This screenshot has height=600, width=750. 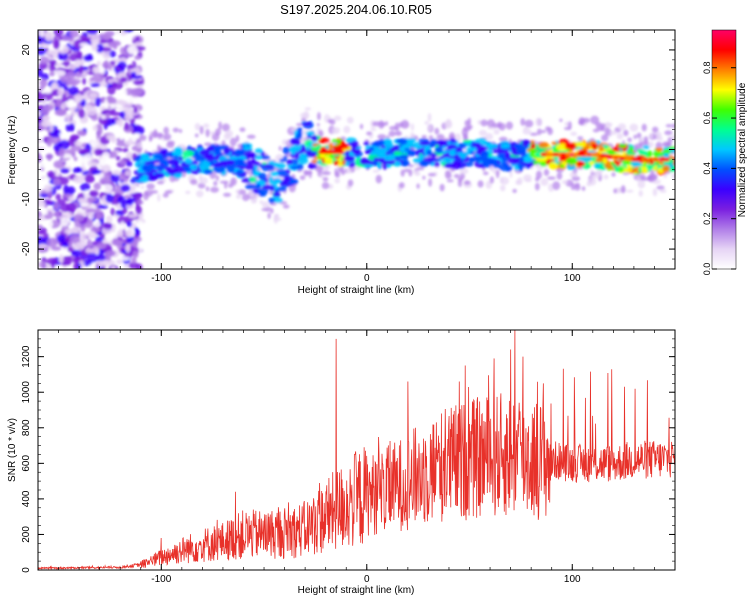 What do you see at coordinates (26, 392) in the screenshot?
I see `y-tick-label: 1000` at bounding box center [26, 392].